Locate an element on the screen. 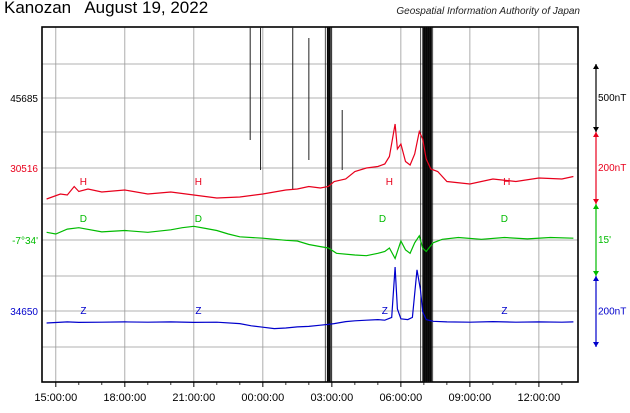 The height and width of the screenshot is (413, 630). x-tick-label: 18:00:00 is located at coordinates (124, 398).